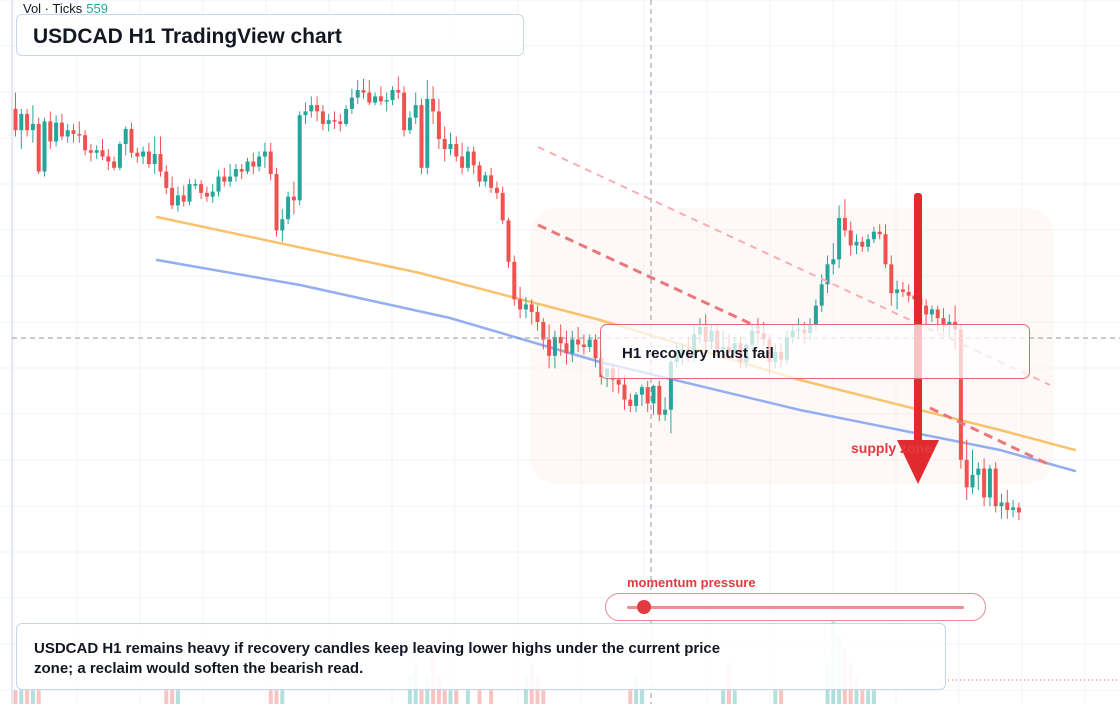 The width and height of the screenshot is (1120, 704). I want to click on volume-label: Vol · Ticks, so click(53, 8).